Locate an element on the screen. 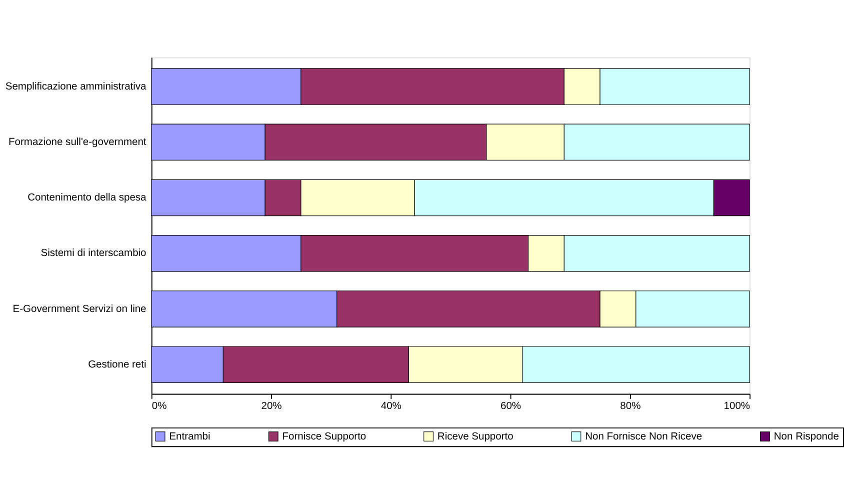 Image resolution: width=858 pixels, height=487 pixels. x-tick-label: 60% is located at coordinates (511, 406).